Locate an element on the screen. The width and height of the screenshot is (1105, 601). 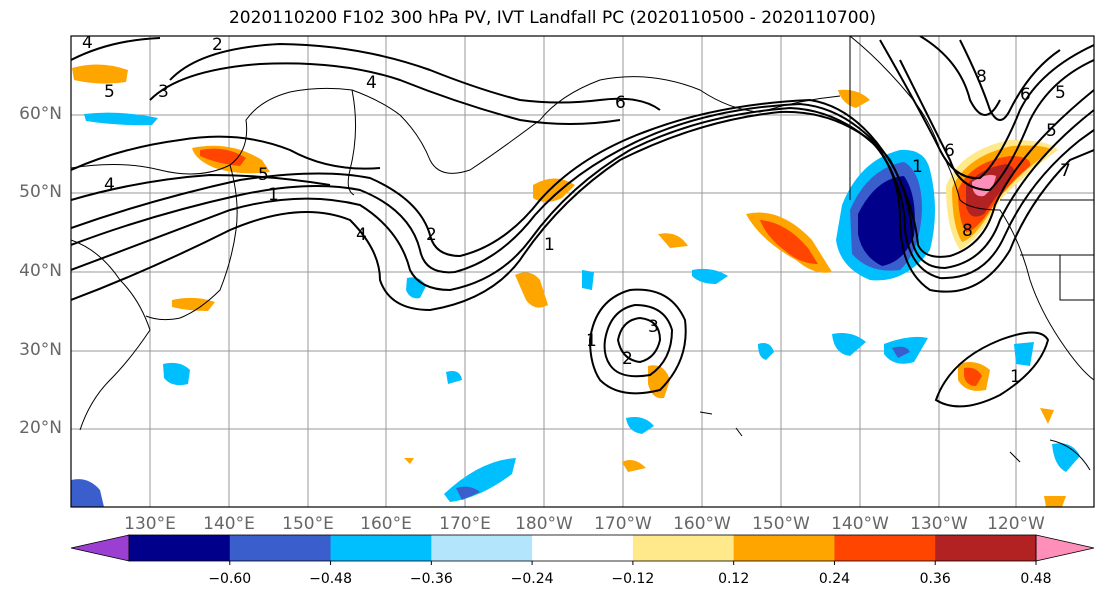
colorbar is located at coordinates (582, 549).